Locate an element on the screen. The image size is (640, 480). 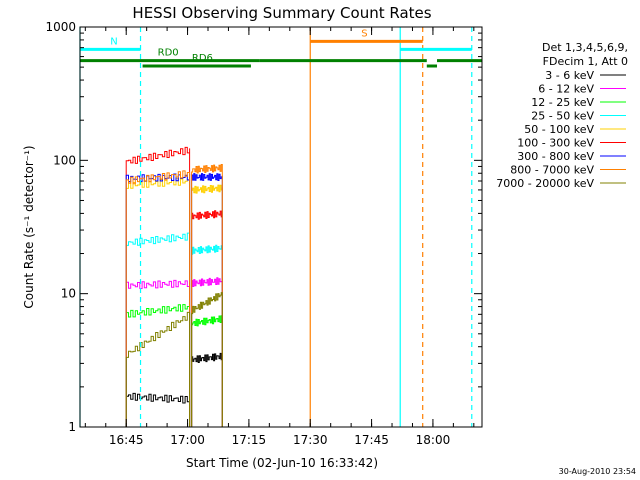
footer-date: 30-Aug-2010 23:54 is located at coordinates (597, 471).